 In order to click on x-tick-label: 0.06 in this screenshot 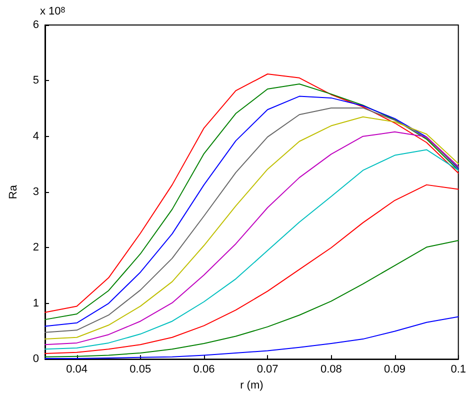, I will do `click(204, 370)`.